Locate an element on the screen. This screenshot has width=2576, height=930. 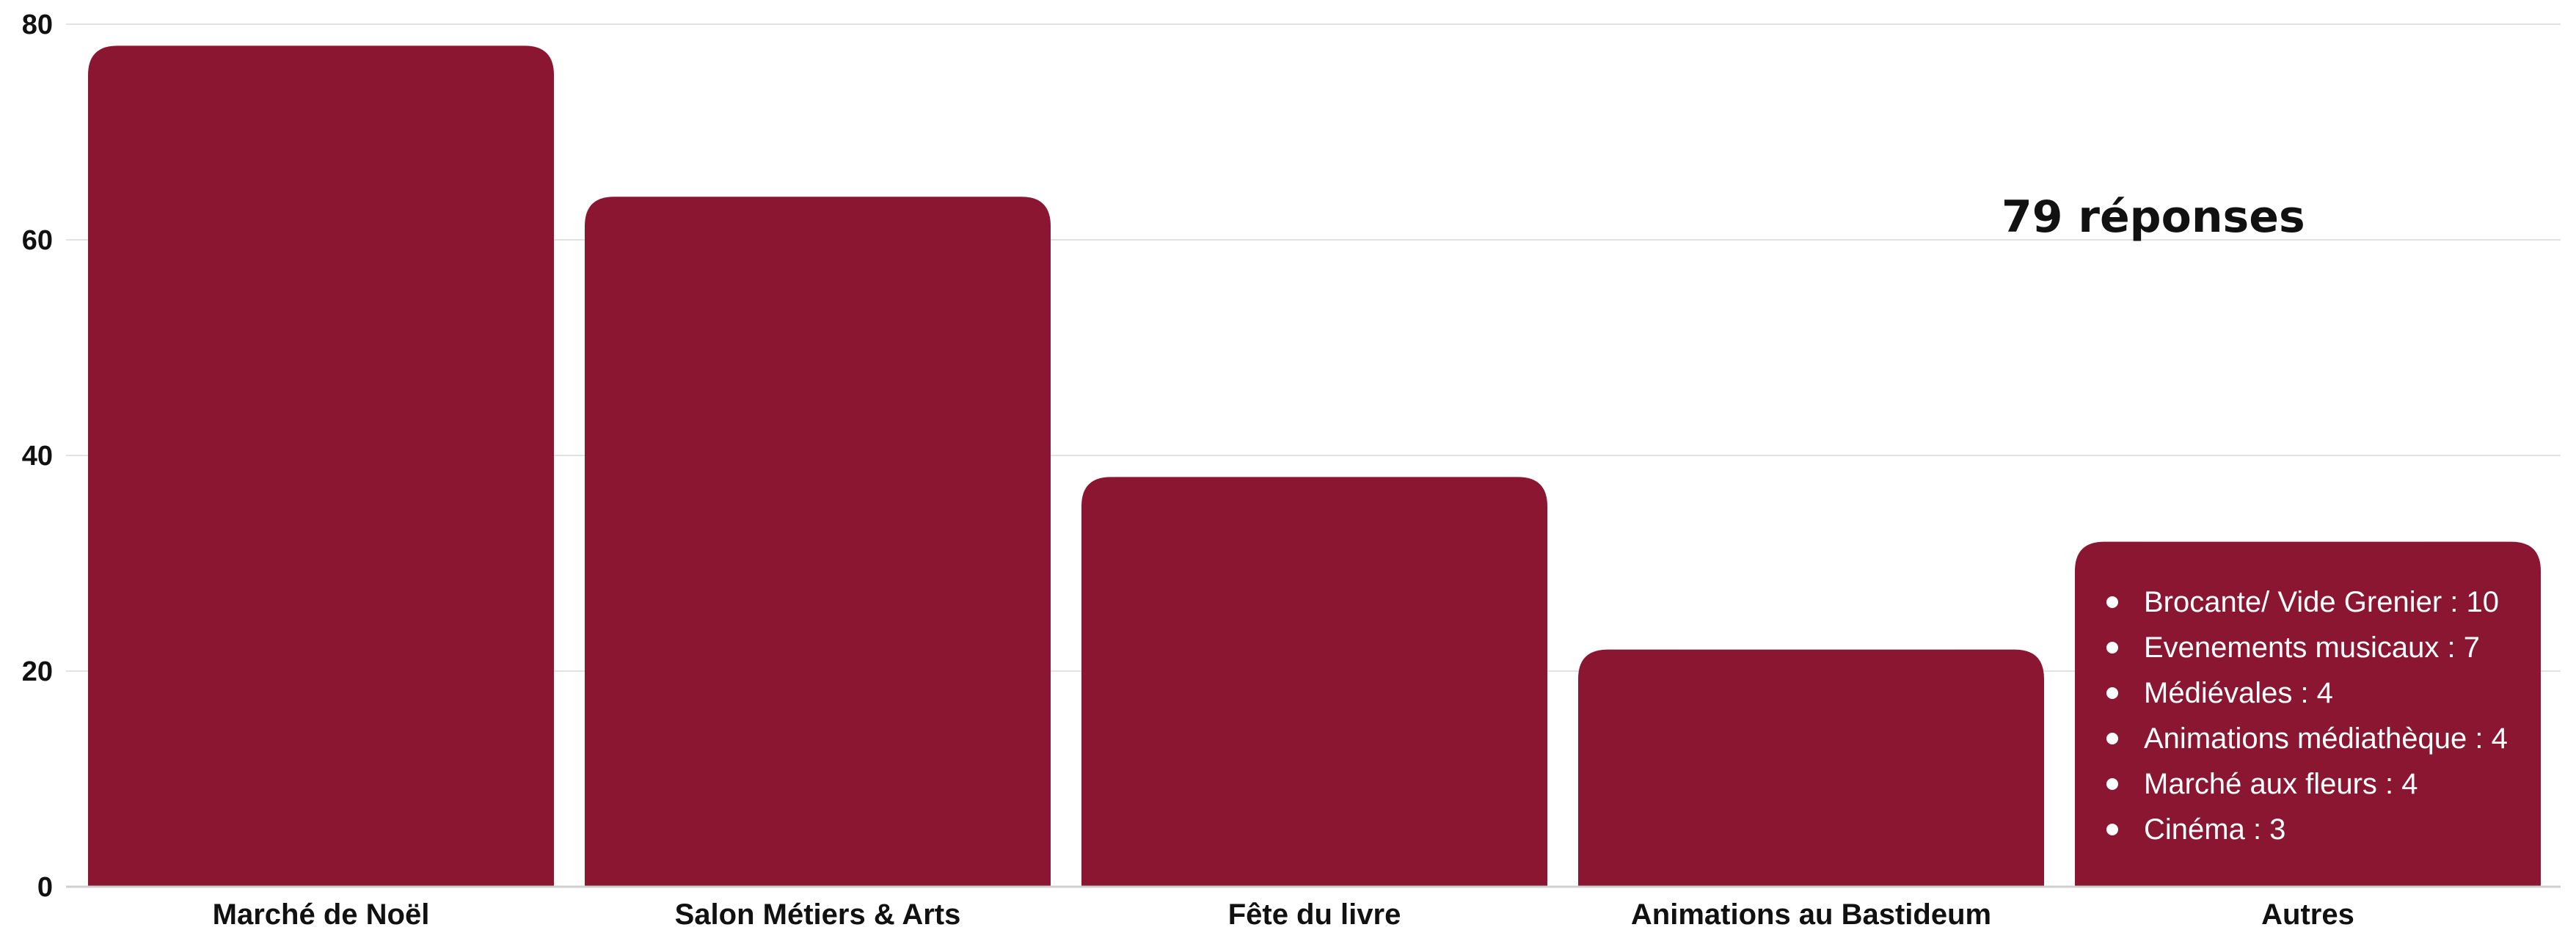
x-category-label: Animations au Bastideum is located at coordinates (1811, 914).